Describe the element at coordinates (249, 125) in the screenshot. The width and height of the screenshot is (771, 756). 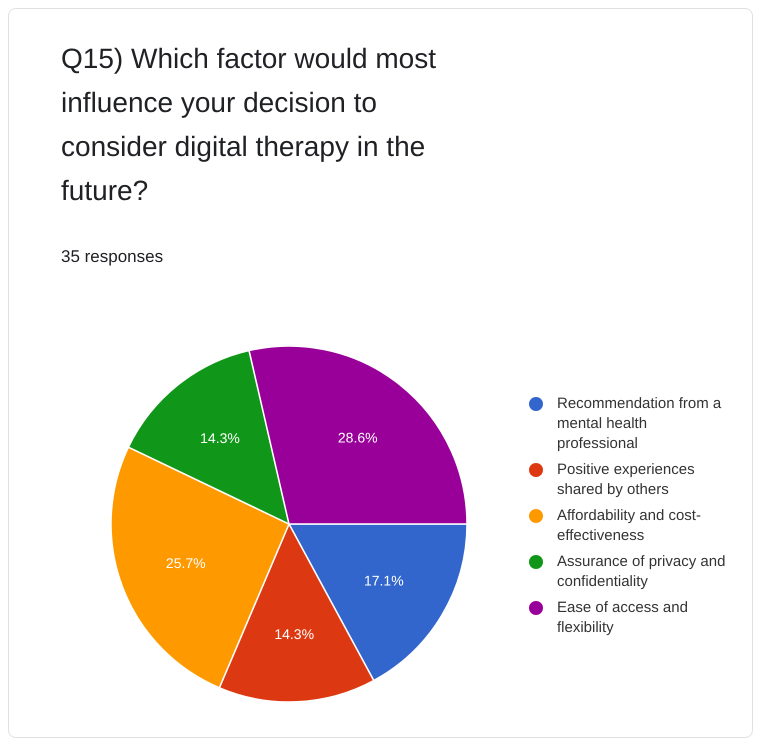
I see `chart-title: Q15) Which factor would most influence your decision to consider digital therapy in the future?` at that location.